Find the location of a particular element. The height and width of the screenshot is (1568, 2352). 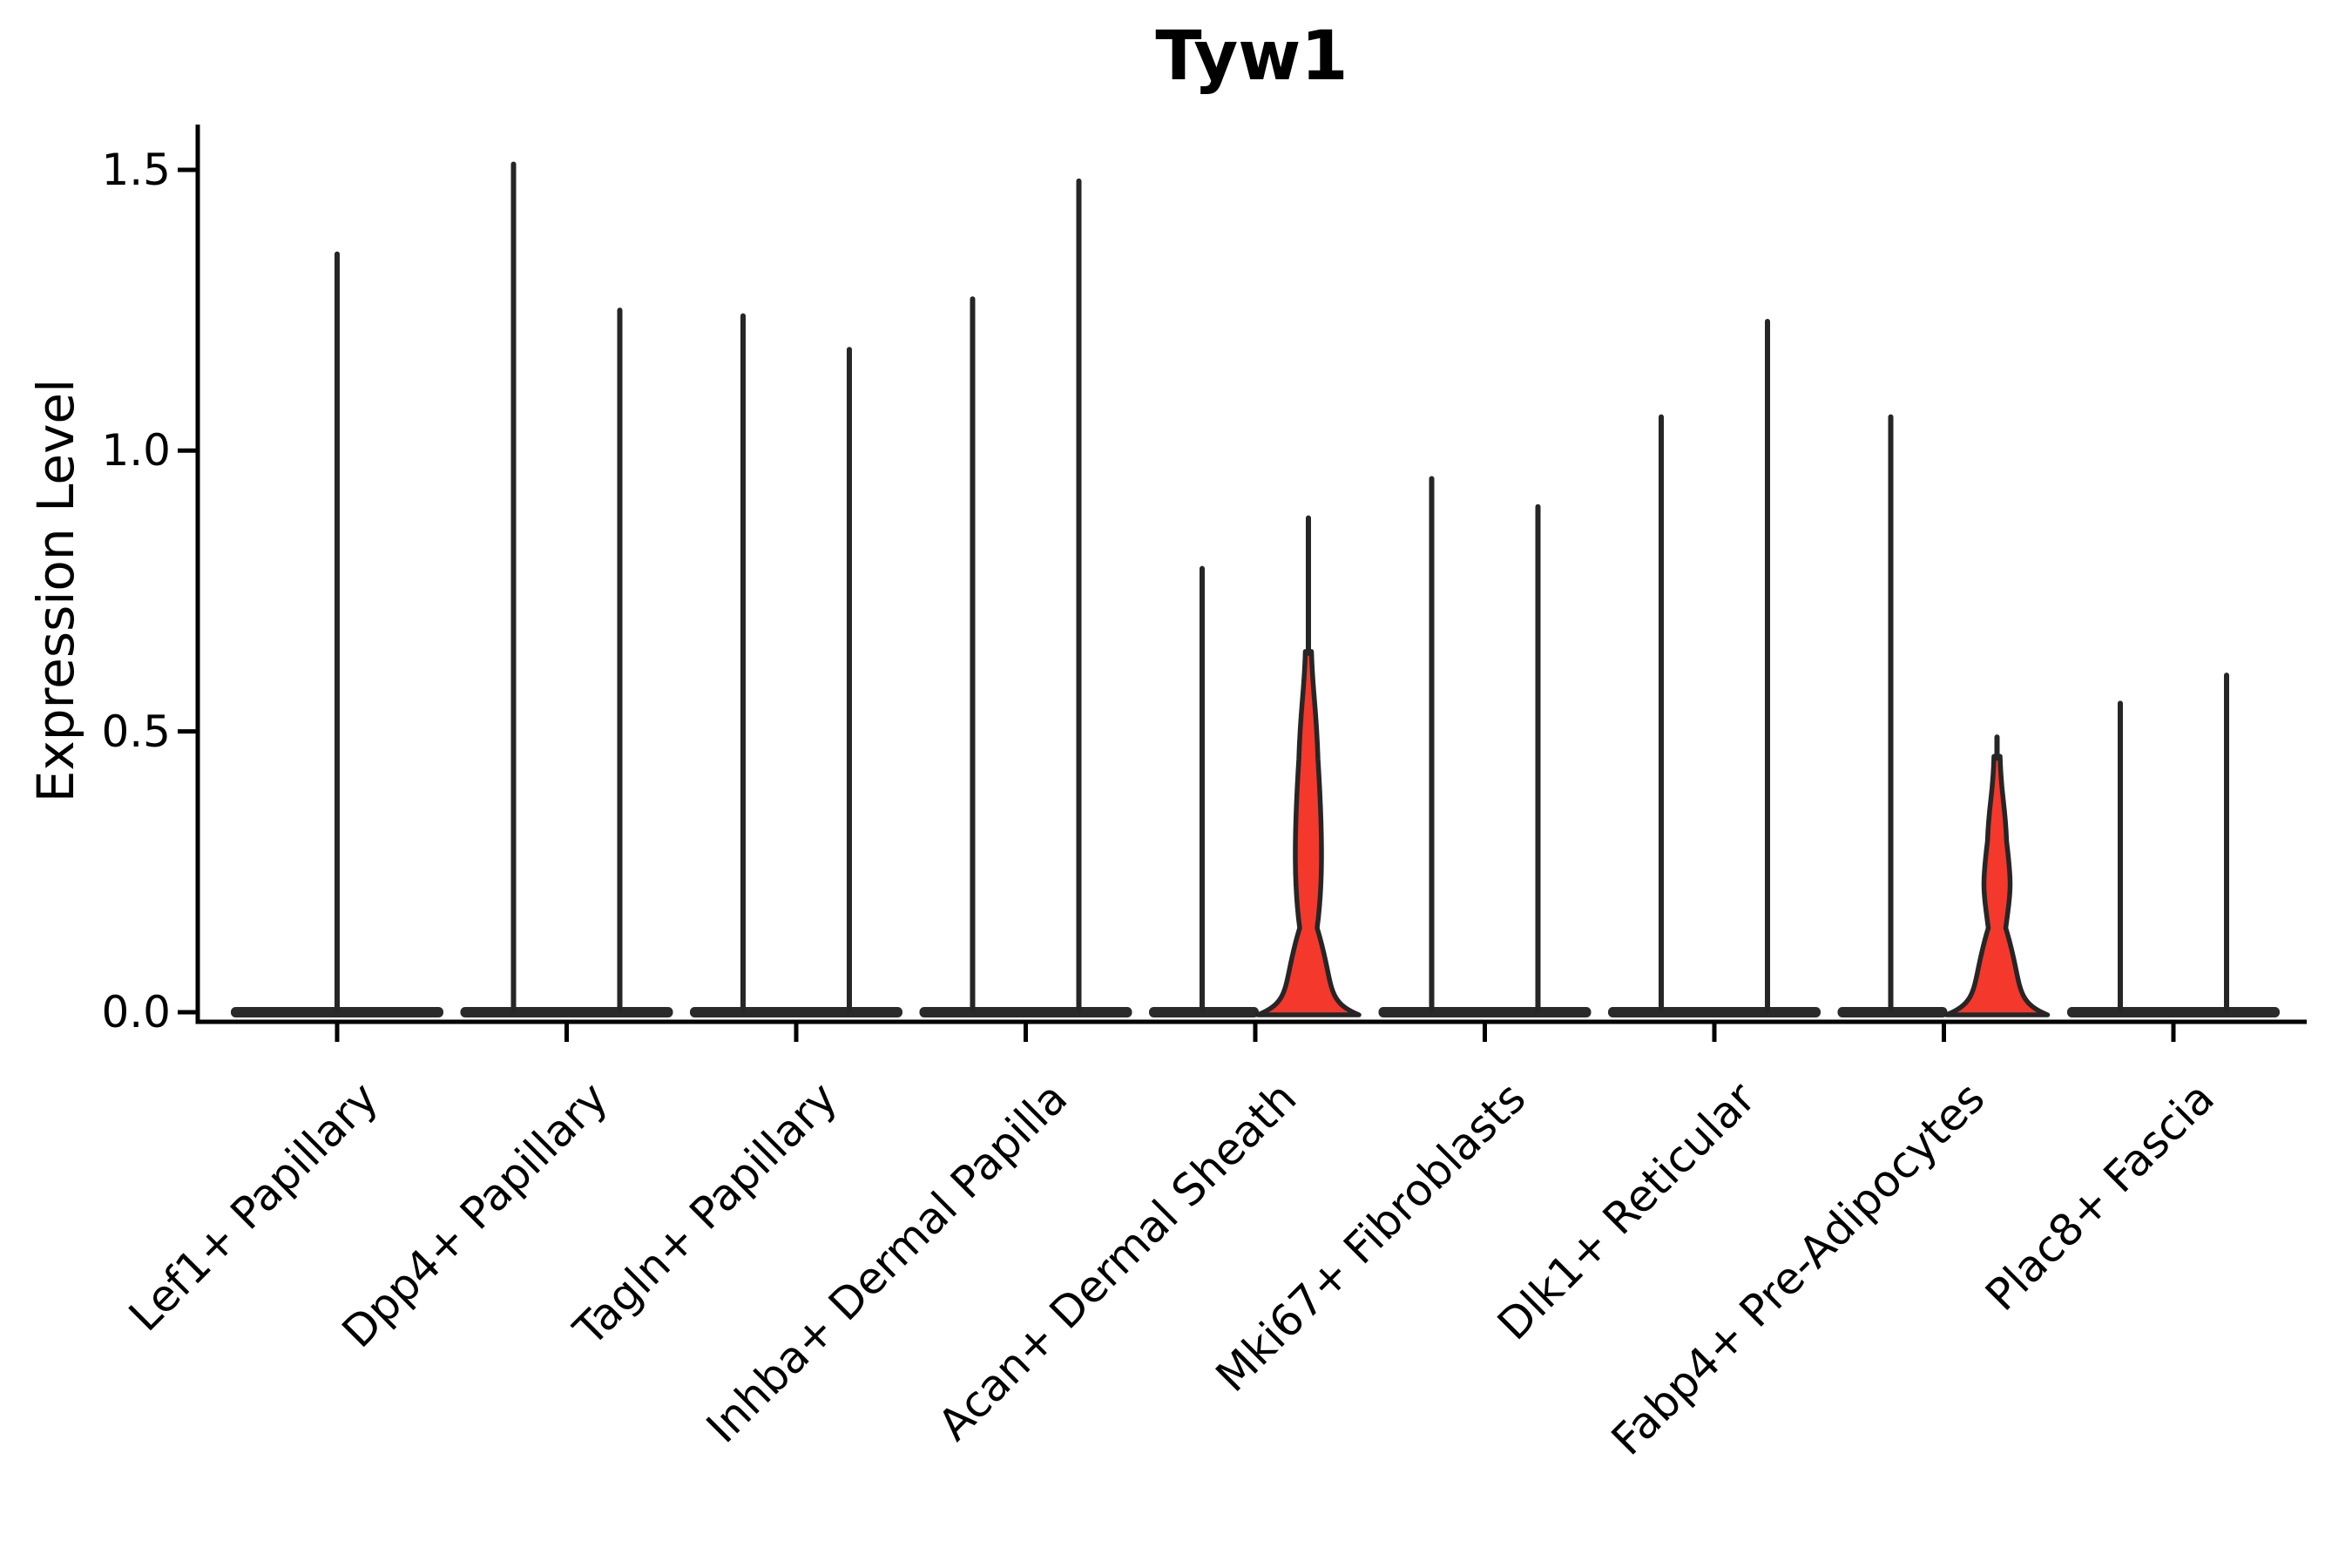

y-tick-label: 0.0 is located at coordinates (136, 1012).